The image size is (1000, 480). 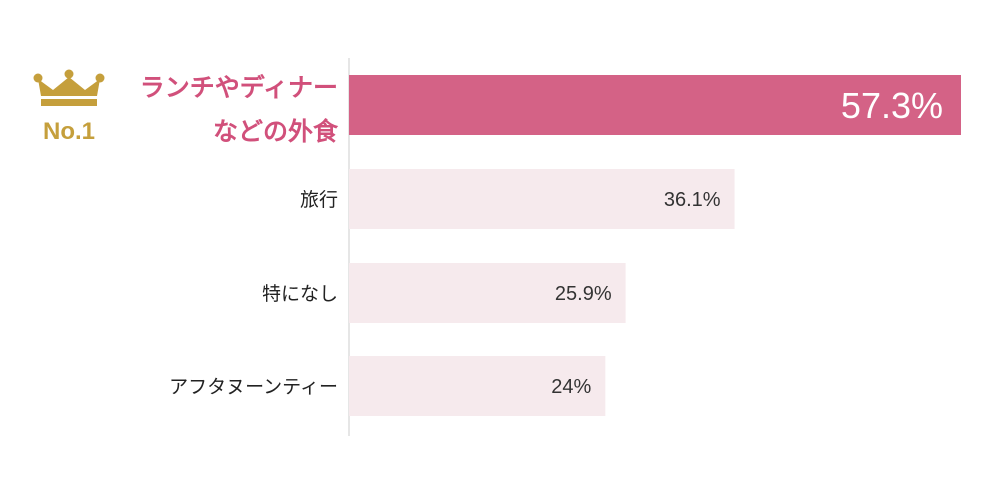 What do you see at coordinates (69, 86) in the screenshot?
I see `crown-icon` at bounding box center [69, 86].